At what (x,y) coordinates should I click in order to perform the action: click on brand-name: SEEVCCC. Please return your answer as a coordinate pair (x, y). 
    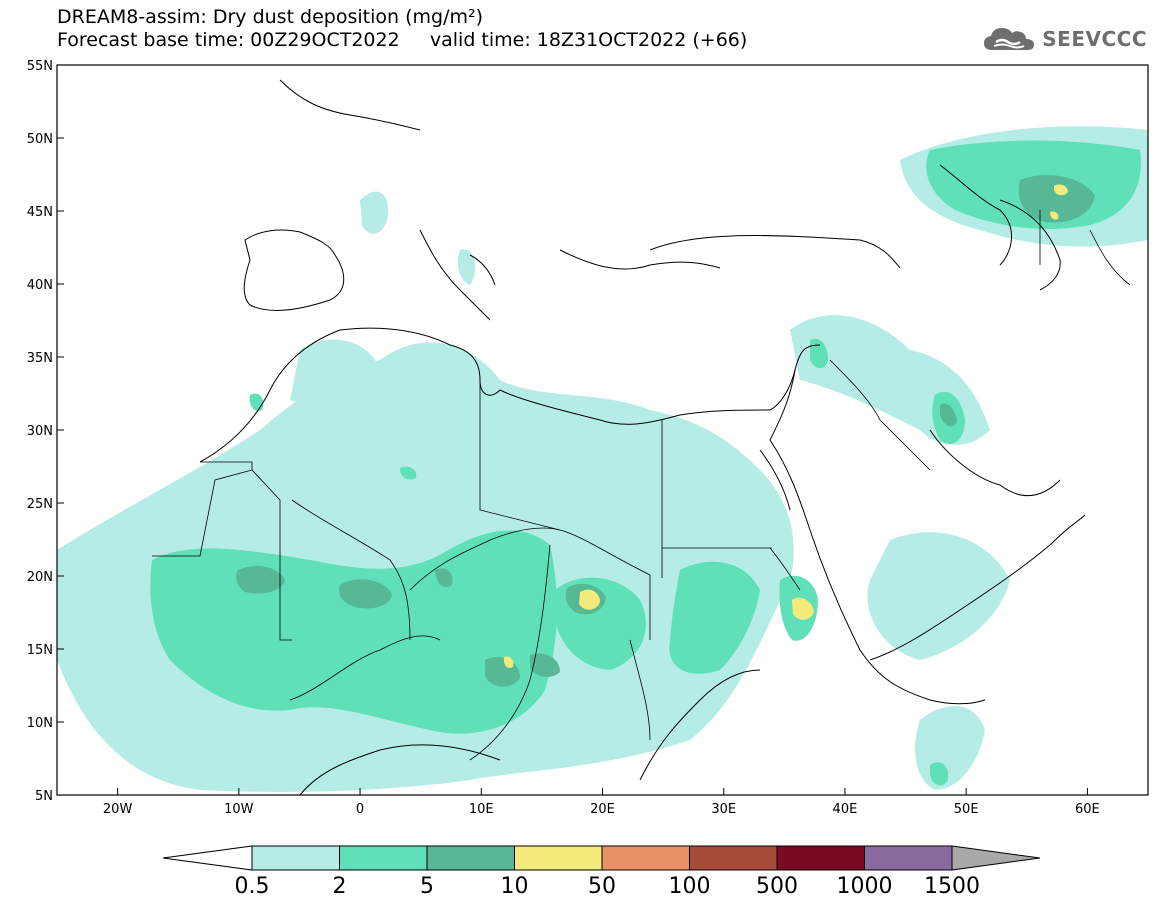
    Looking at the image, I should click on (1094, 39).